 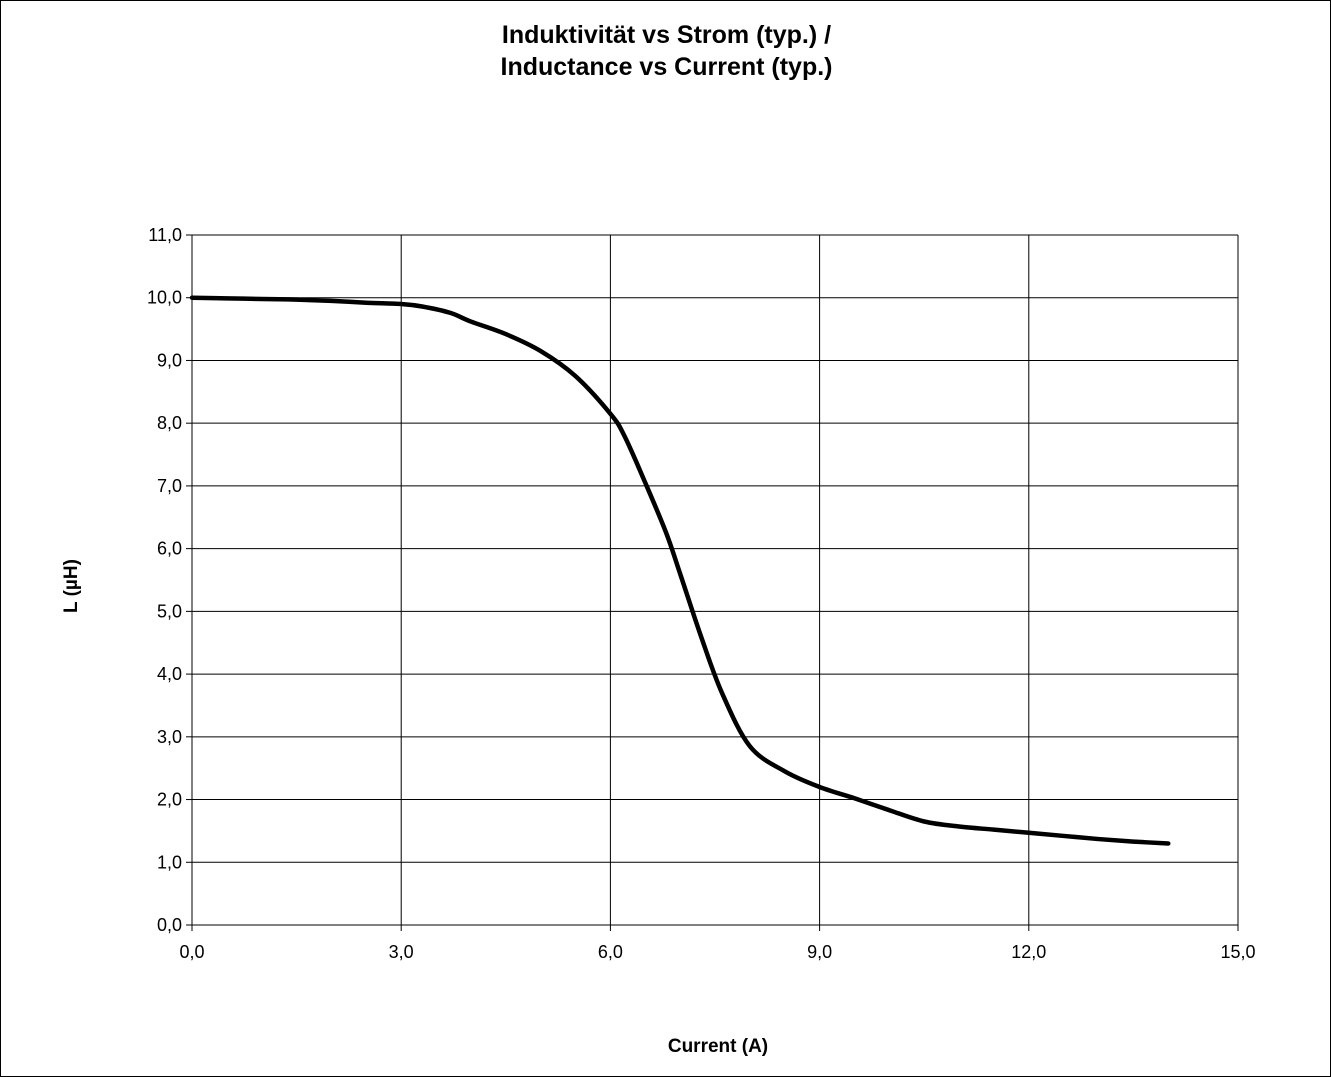 What do you see at coordinates (169, 862) in the screenshot?
I see `y-tick-label: 1,0` at bounding box center [169, 862].